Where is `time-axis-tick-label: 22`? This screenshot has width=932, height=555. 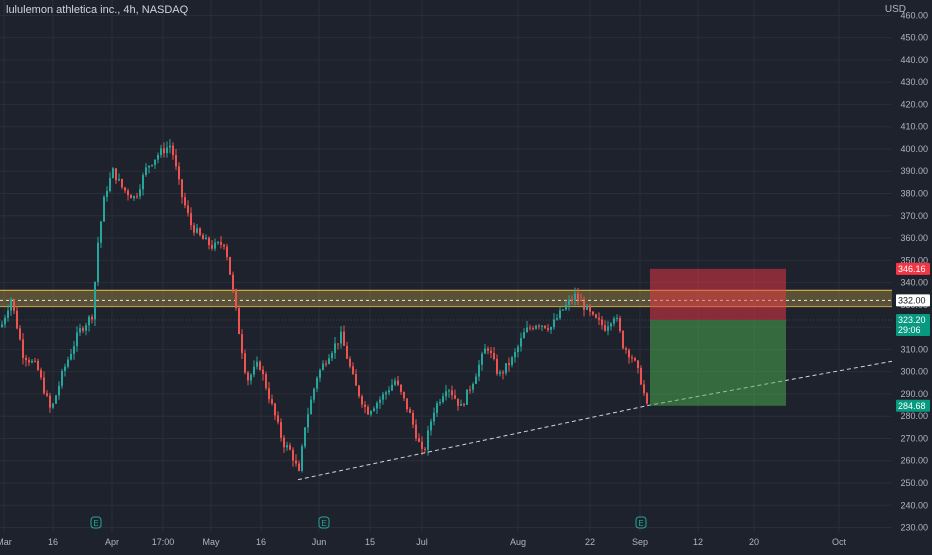 time-axis-tick-label: 22 is located at coordinates (590, 542).